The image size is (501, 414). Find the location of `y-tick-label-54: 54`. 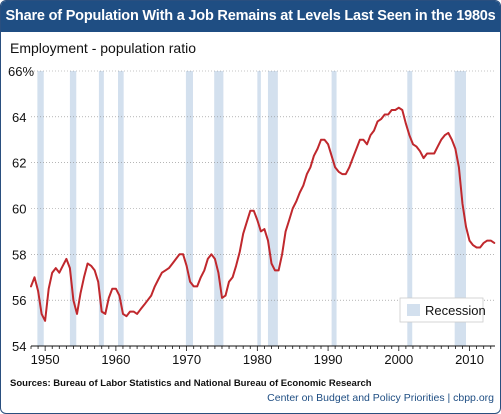

y-tick-label-54: 54 is located at coordinates (19, 346).